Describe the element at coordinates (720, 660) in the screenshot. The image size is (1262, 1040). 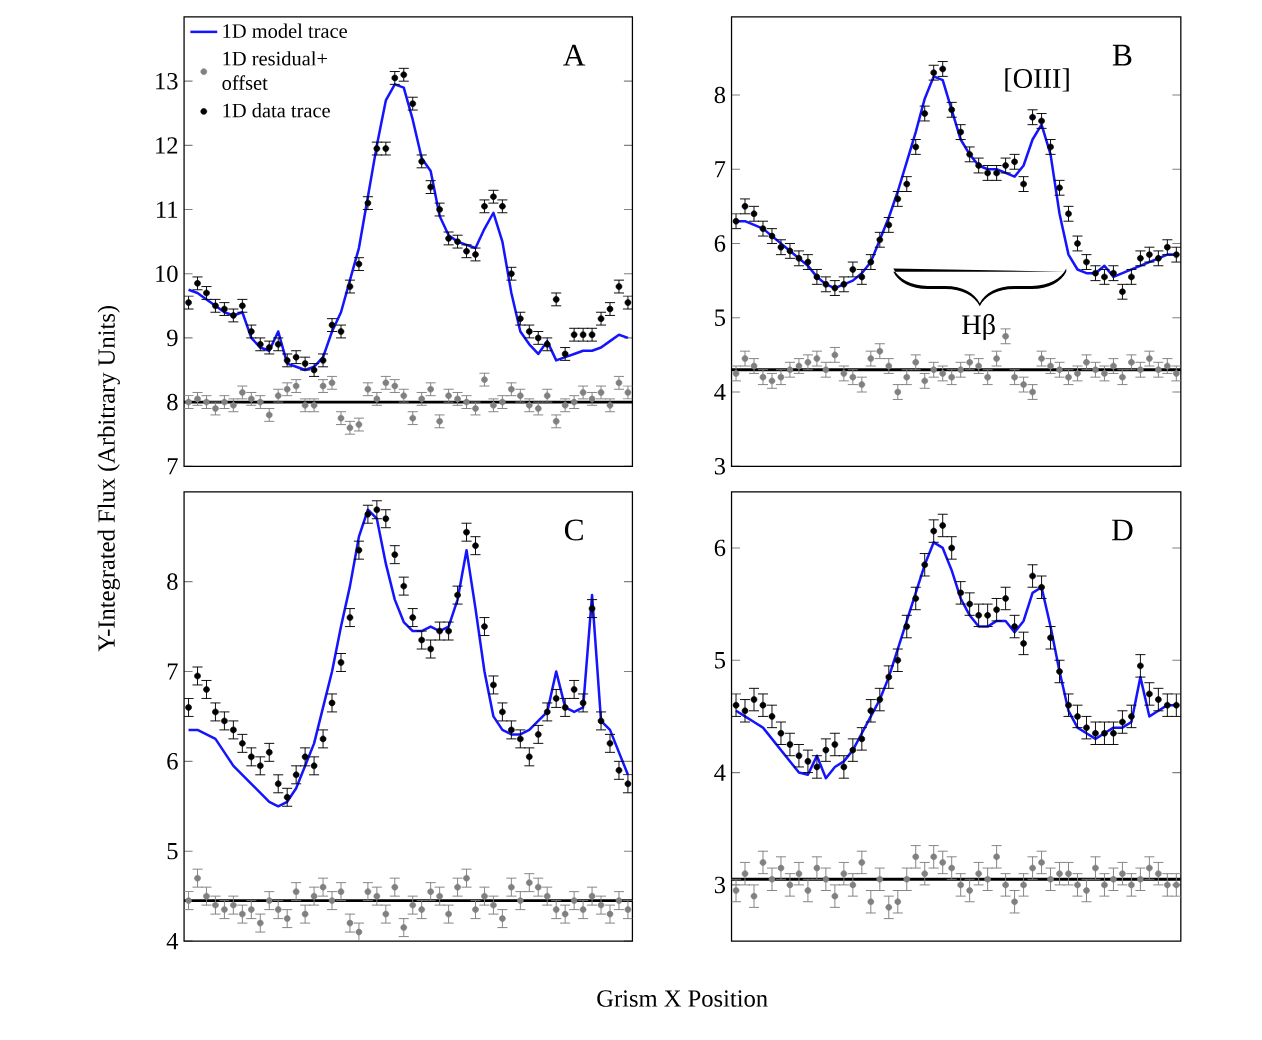
I see `y-tick-label: 5` at that location.